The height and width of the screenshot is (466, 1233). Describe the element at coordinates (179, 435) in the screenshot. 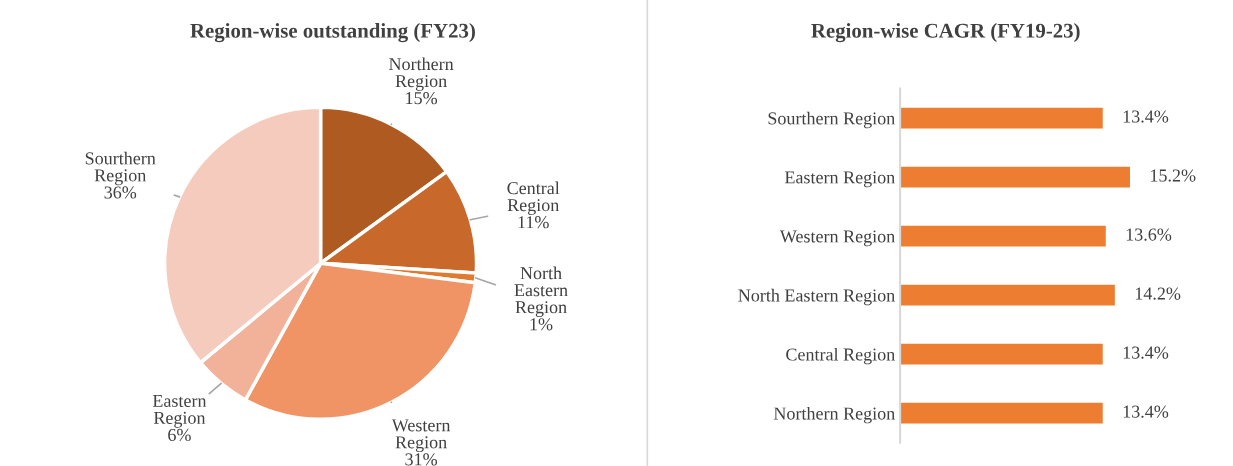

I see `data-label: 6%` at that location.